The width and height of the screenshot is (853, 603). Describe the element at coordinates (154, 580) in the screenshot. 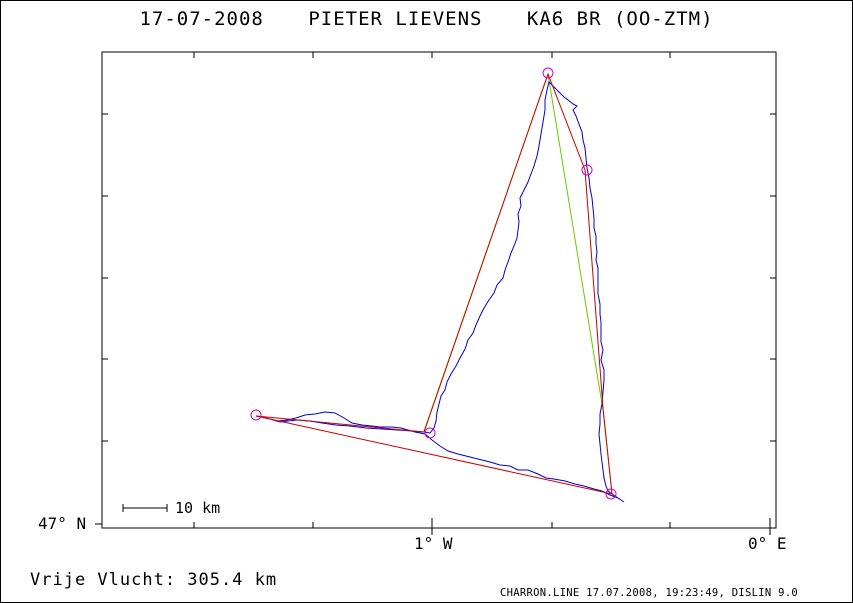

I see `flight-result: Vrije Vlucht: 305.4 km` at that location.